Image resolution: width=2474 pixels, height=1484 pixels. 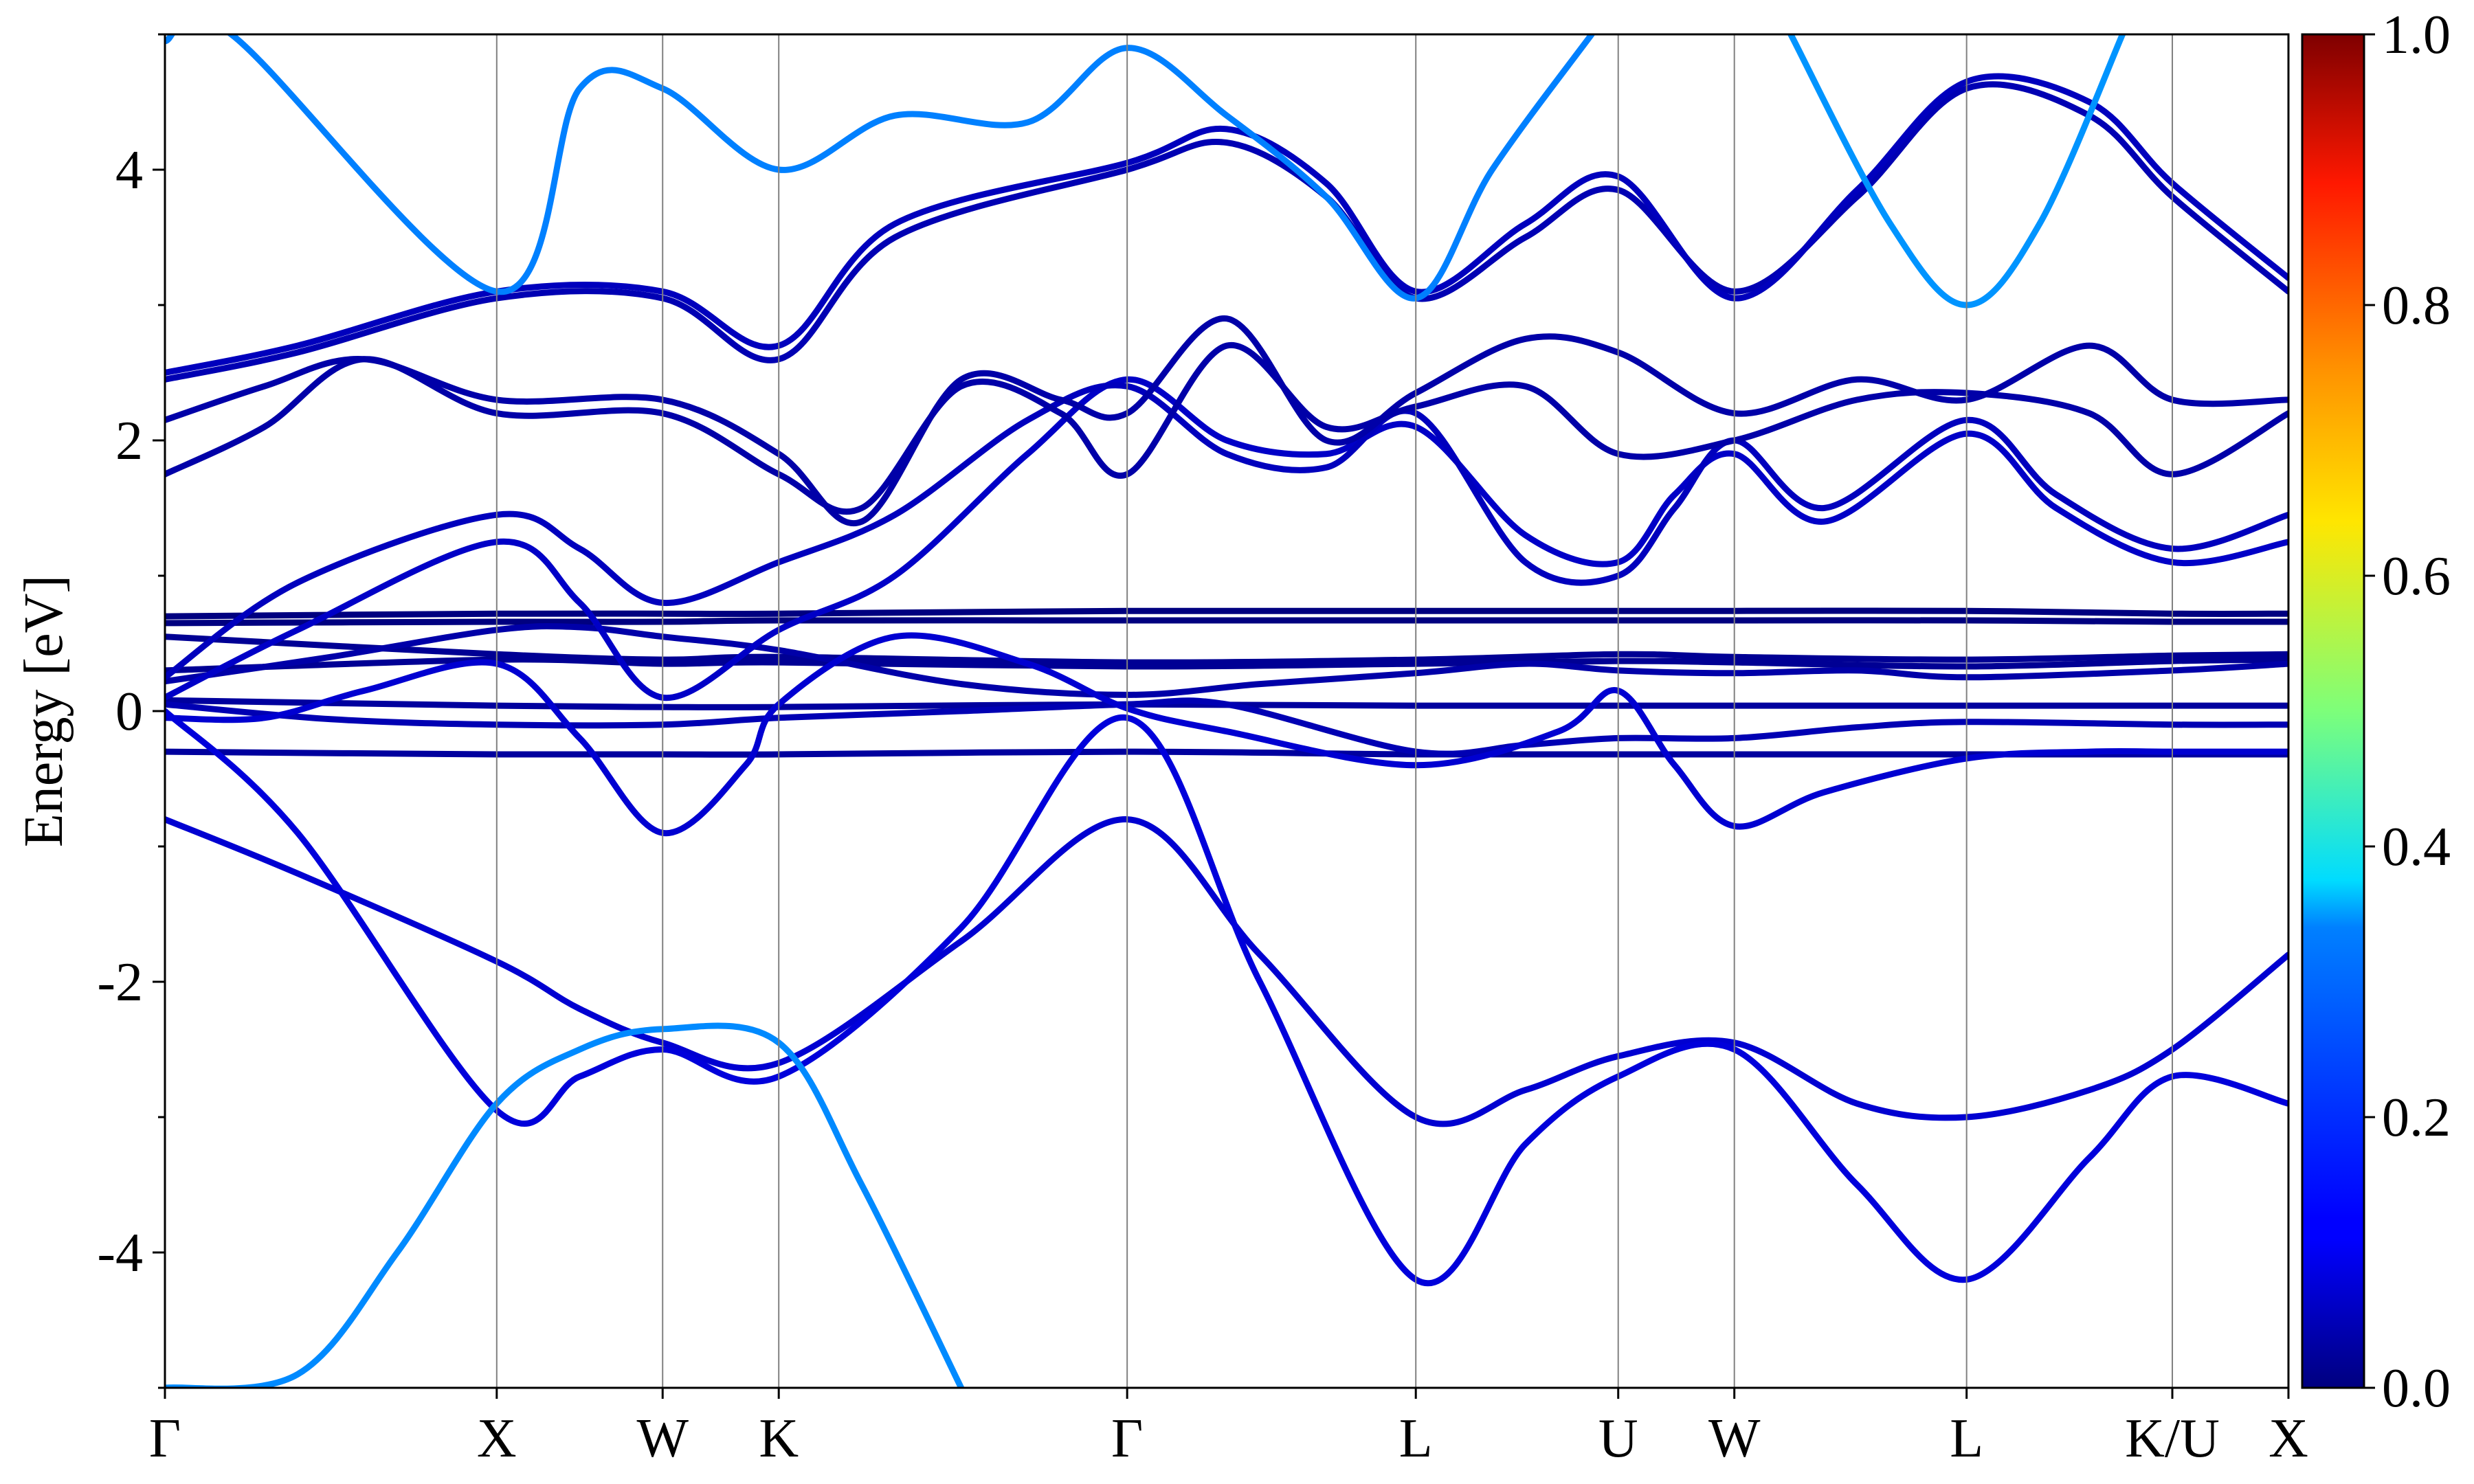 What do you see at coordinates (2172, 1438) in the screenshot?
I see `x-tick-label: K/U` at bounding box center [2172, 1438].